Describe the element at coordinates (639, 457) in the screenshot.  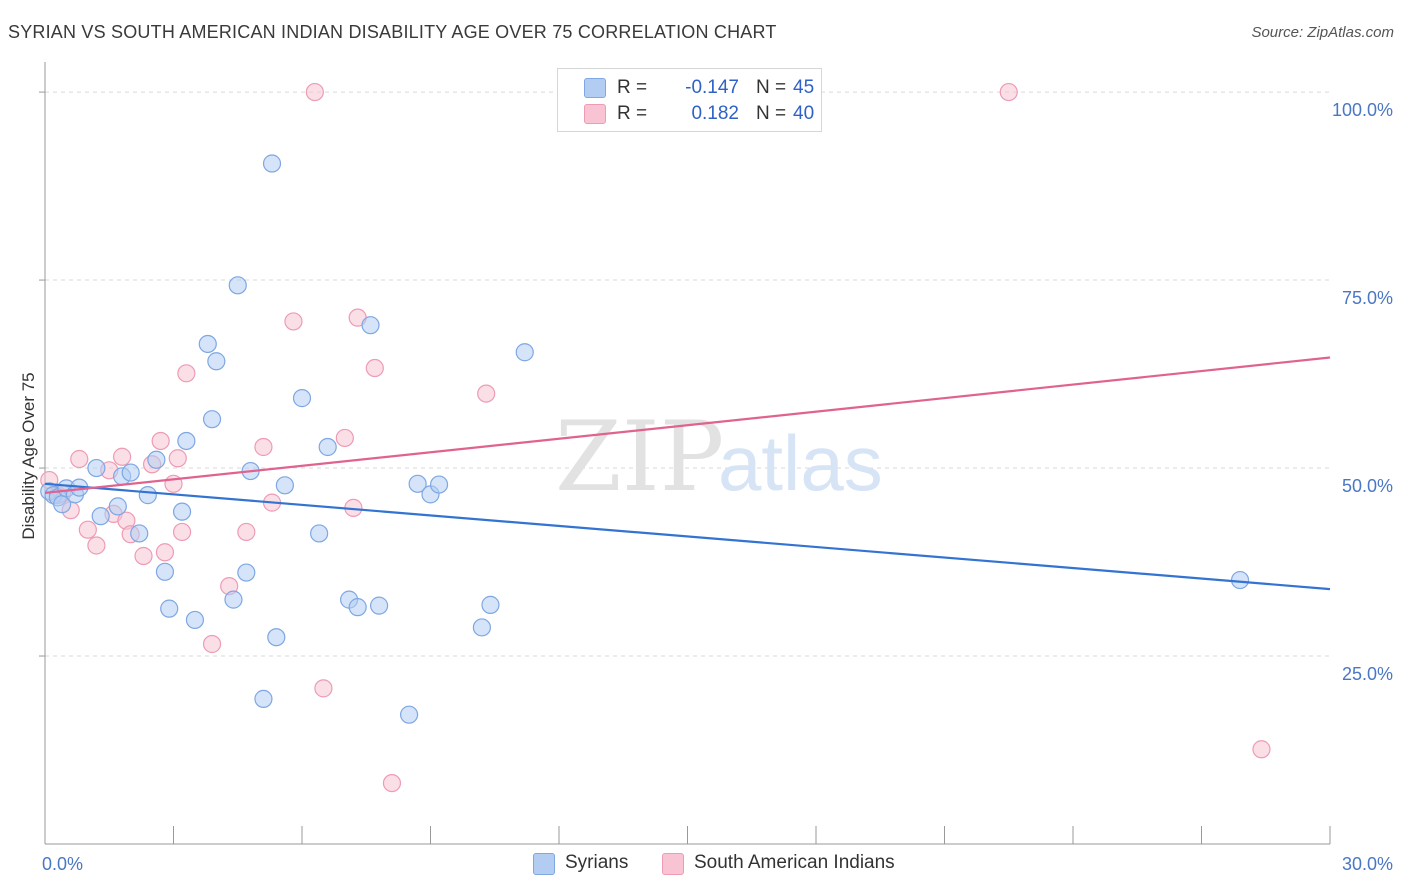
I see `watermark-zip: ZIP` at that location.